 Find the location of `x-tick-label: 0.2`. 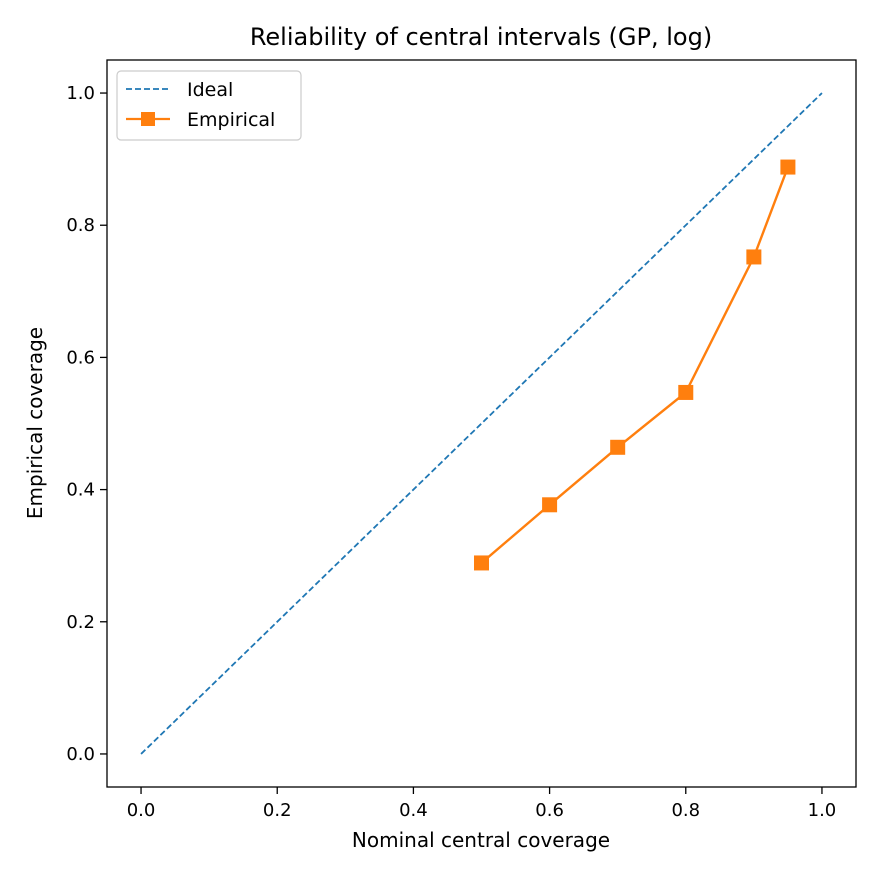

x-tick-label: 0.2 is located at coordinates (277, 810).